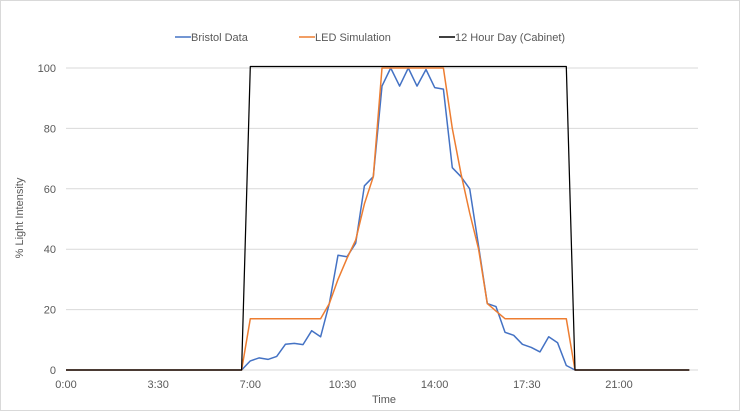 The height and width of the screenshot is (411, 740). What do you see at coordinates (50, 250) in the screenshot?
I see `y-tick-label: 40` at bounding box center [50, 250].